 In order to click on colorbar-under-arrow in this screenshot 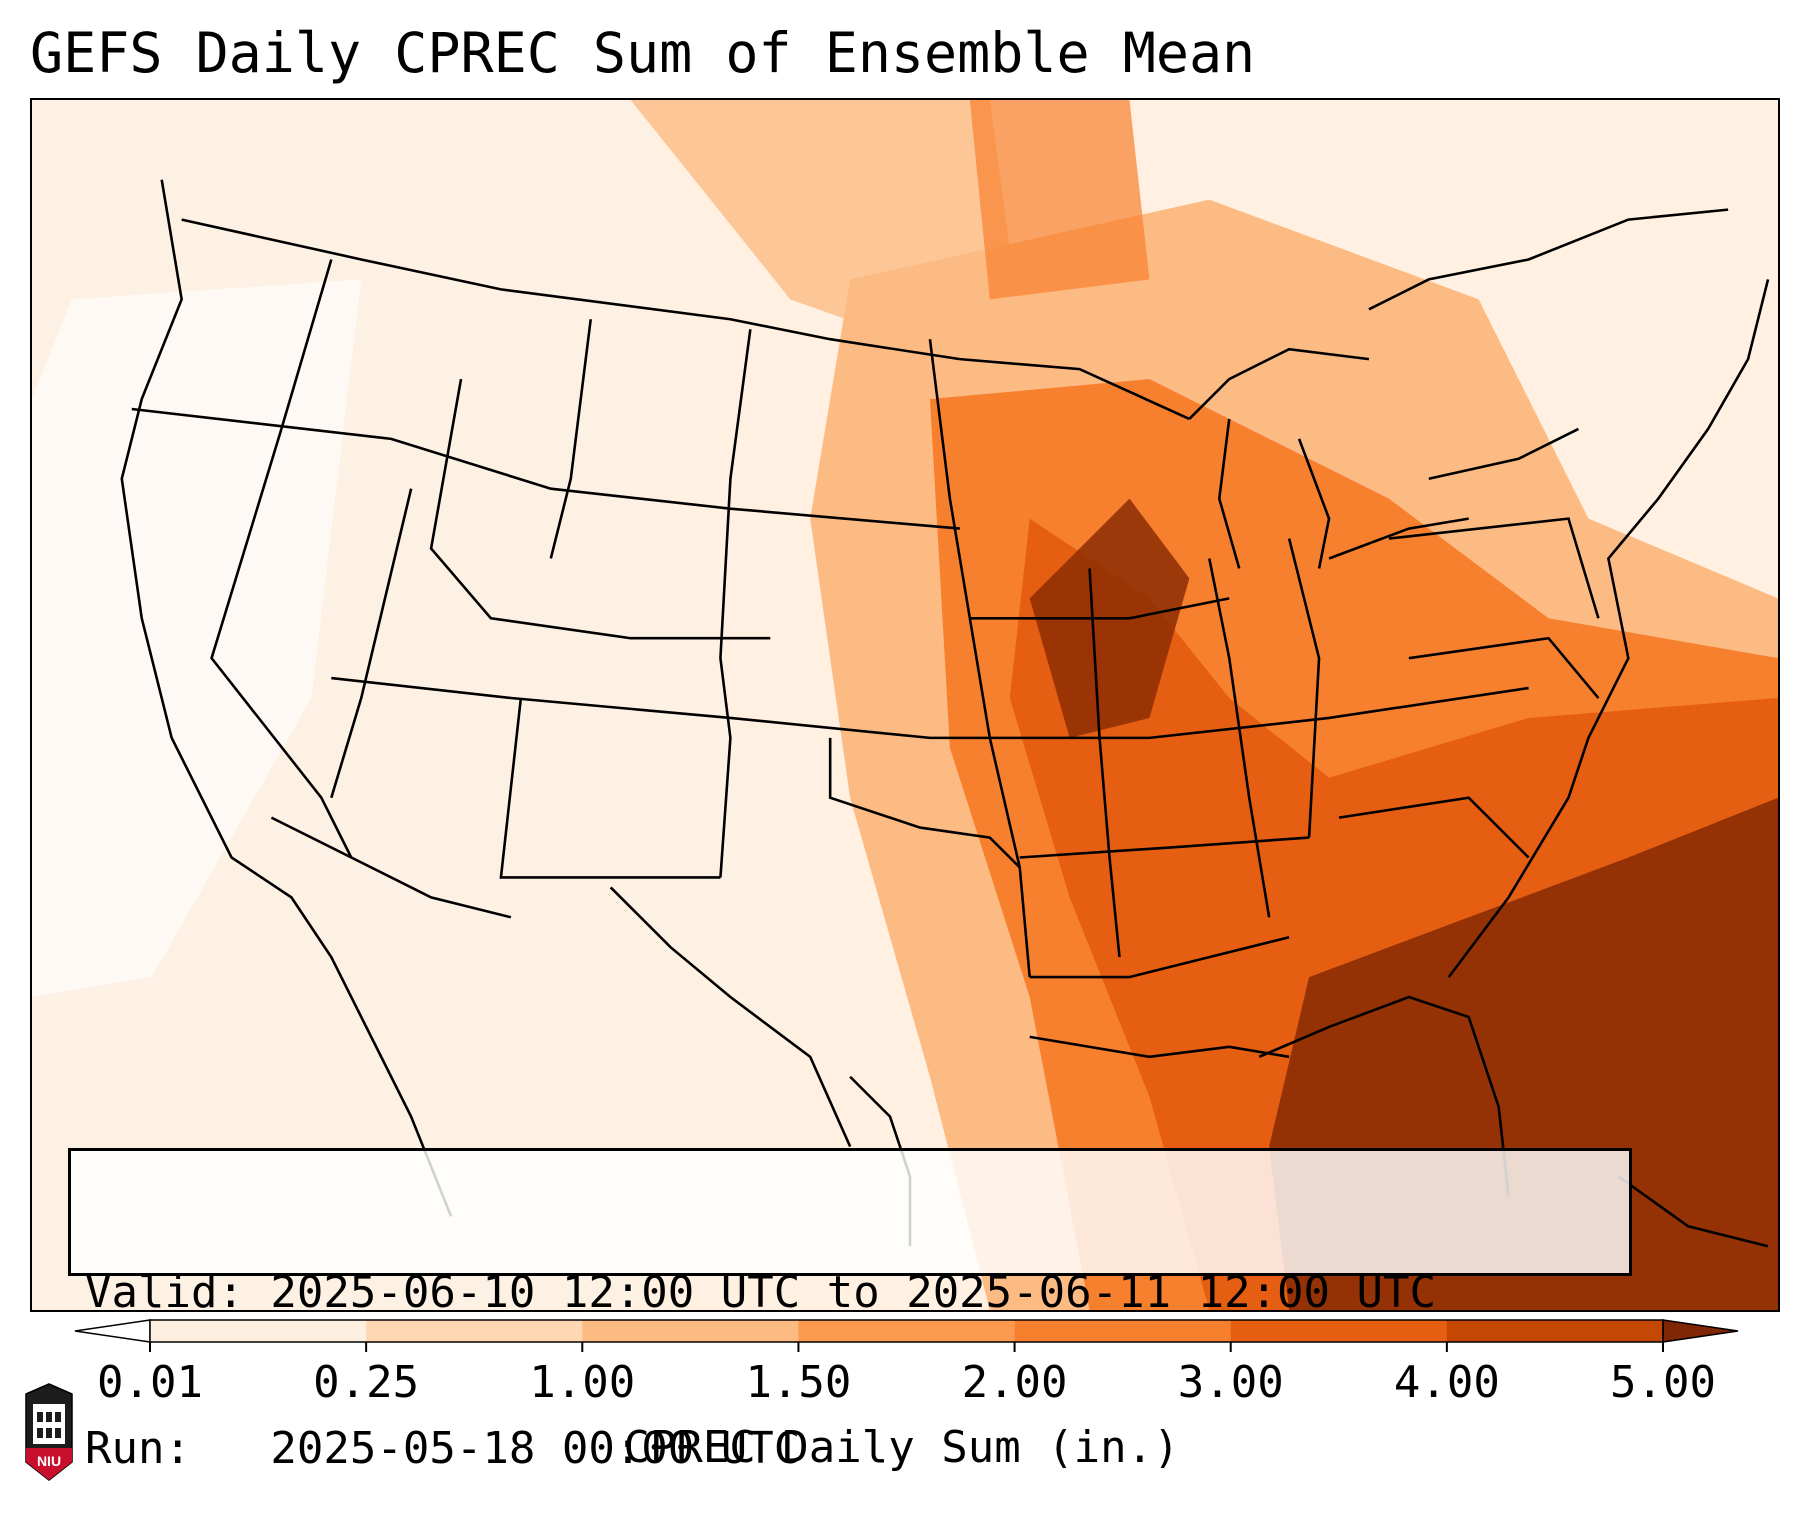, I will do `click(112, 1331)`.